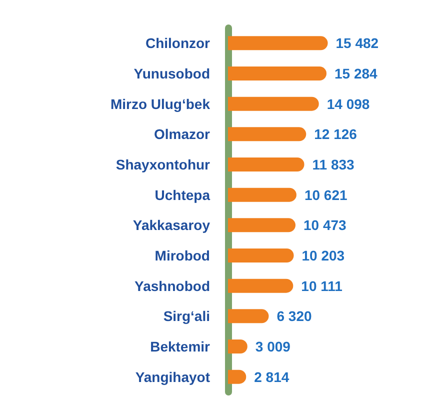 This screenshot has height=400, width=439. Describe the element at coordinates (272, 376) in the screenshot. I see `data-label: 2 814` at that location.